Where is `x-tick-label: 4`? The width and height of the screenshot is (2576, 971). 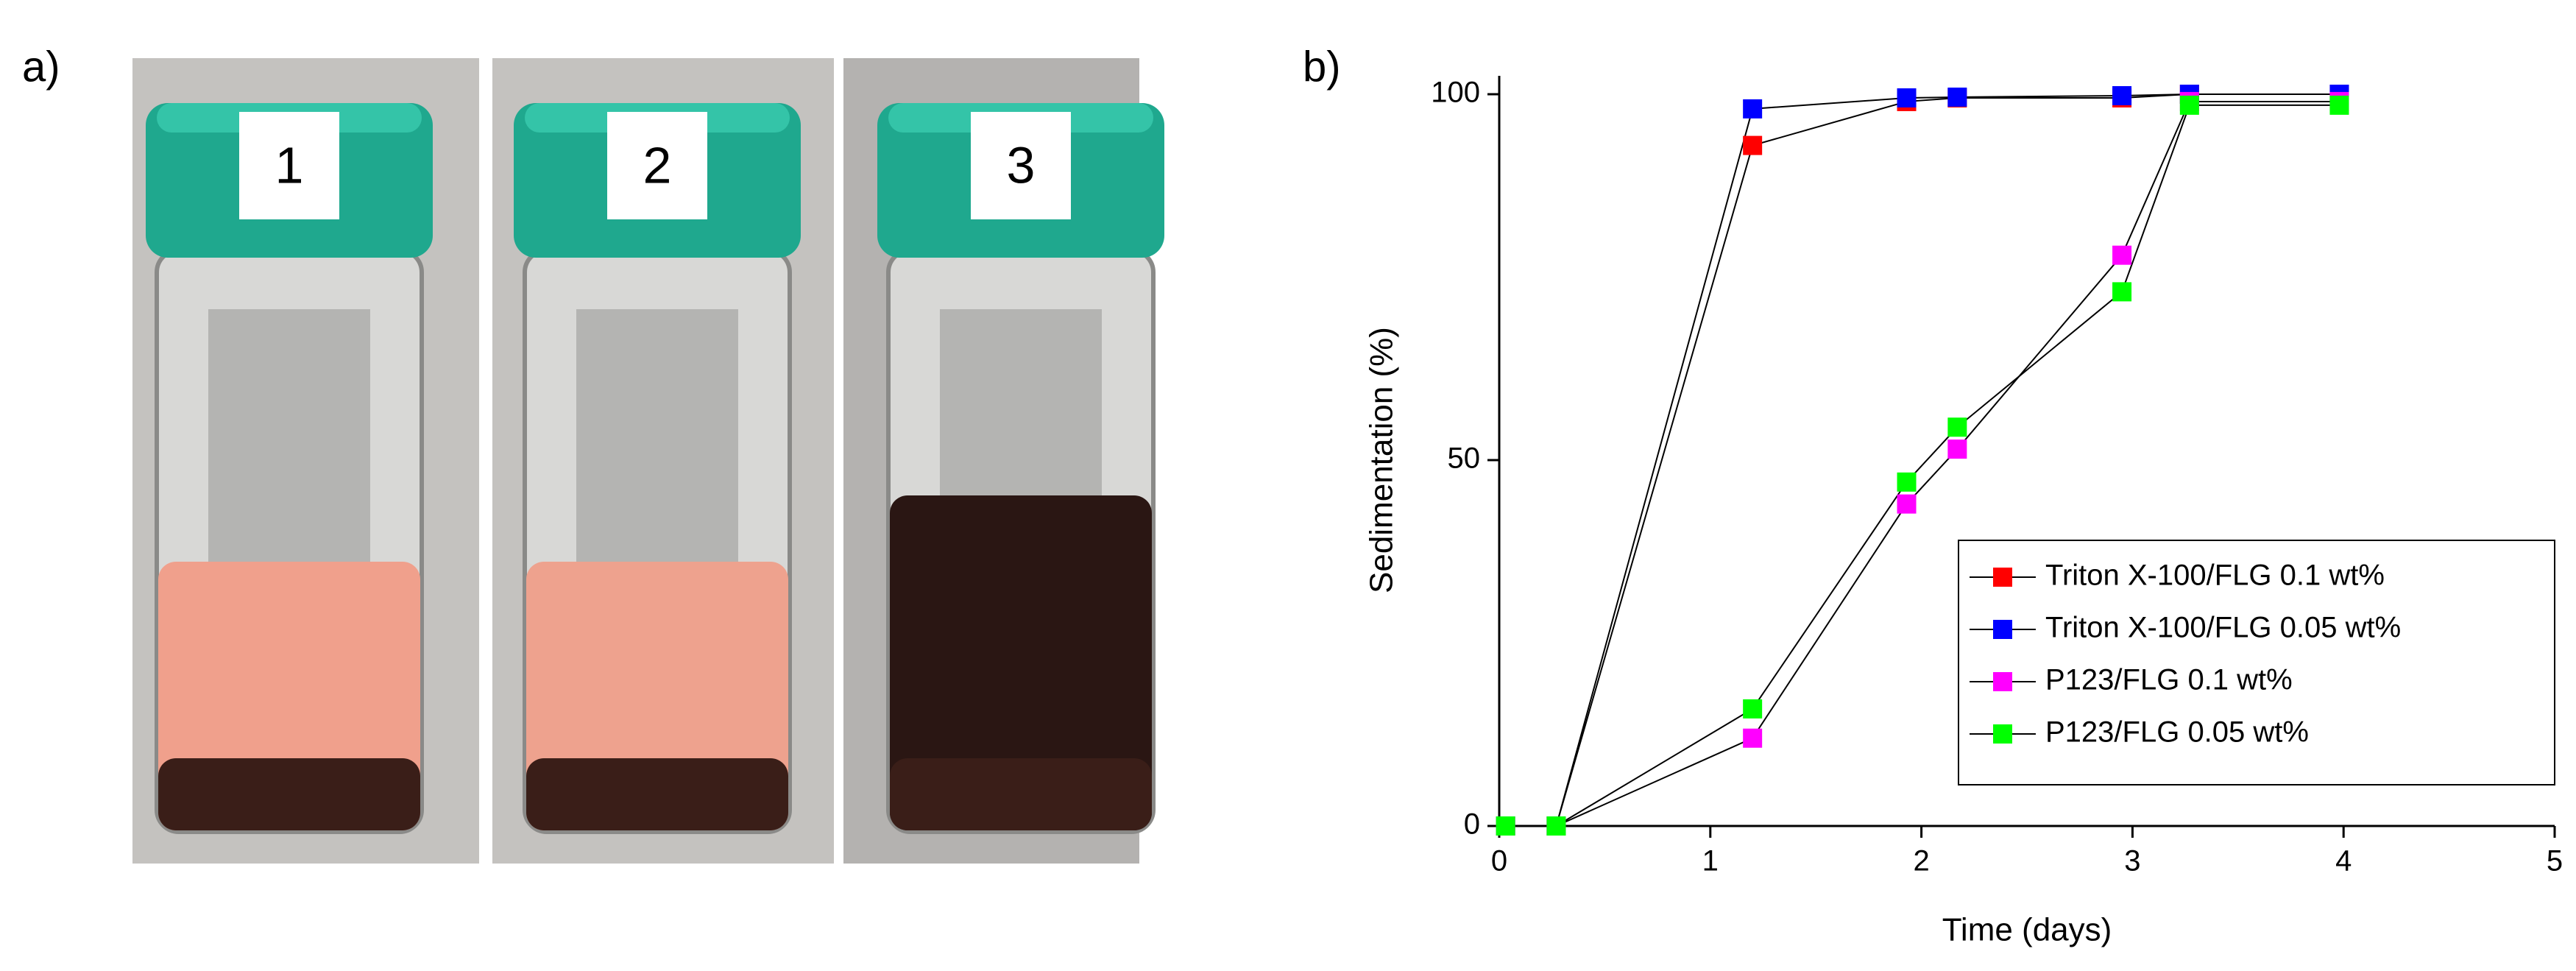
x-tick-label: 4 is located at coordinates (2343, 861).